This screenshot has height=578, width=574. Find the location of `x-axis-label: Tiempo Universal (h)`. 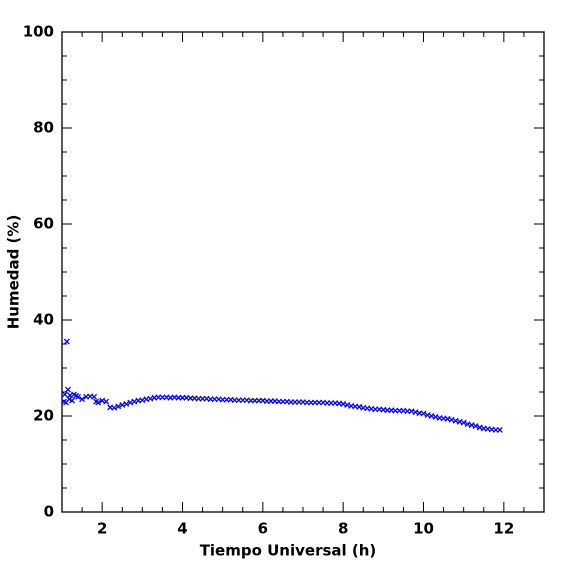

x-axis-label: Tiempo Universal (h) is located at coordinates (288, 551).